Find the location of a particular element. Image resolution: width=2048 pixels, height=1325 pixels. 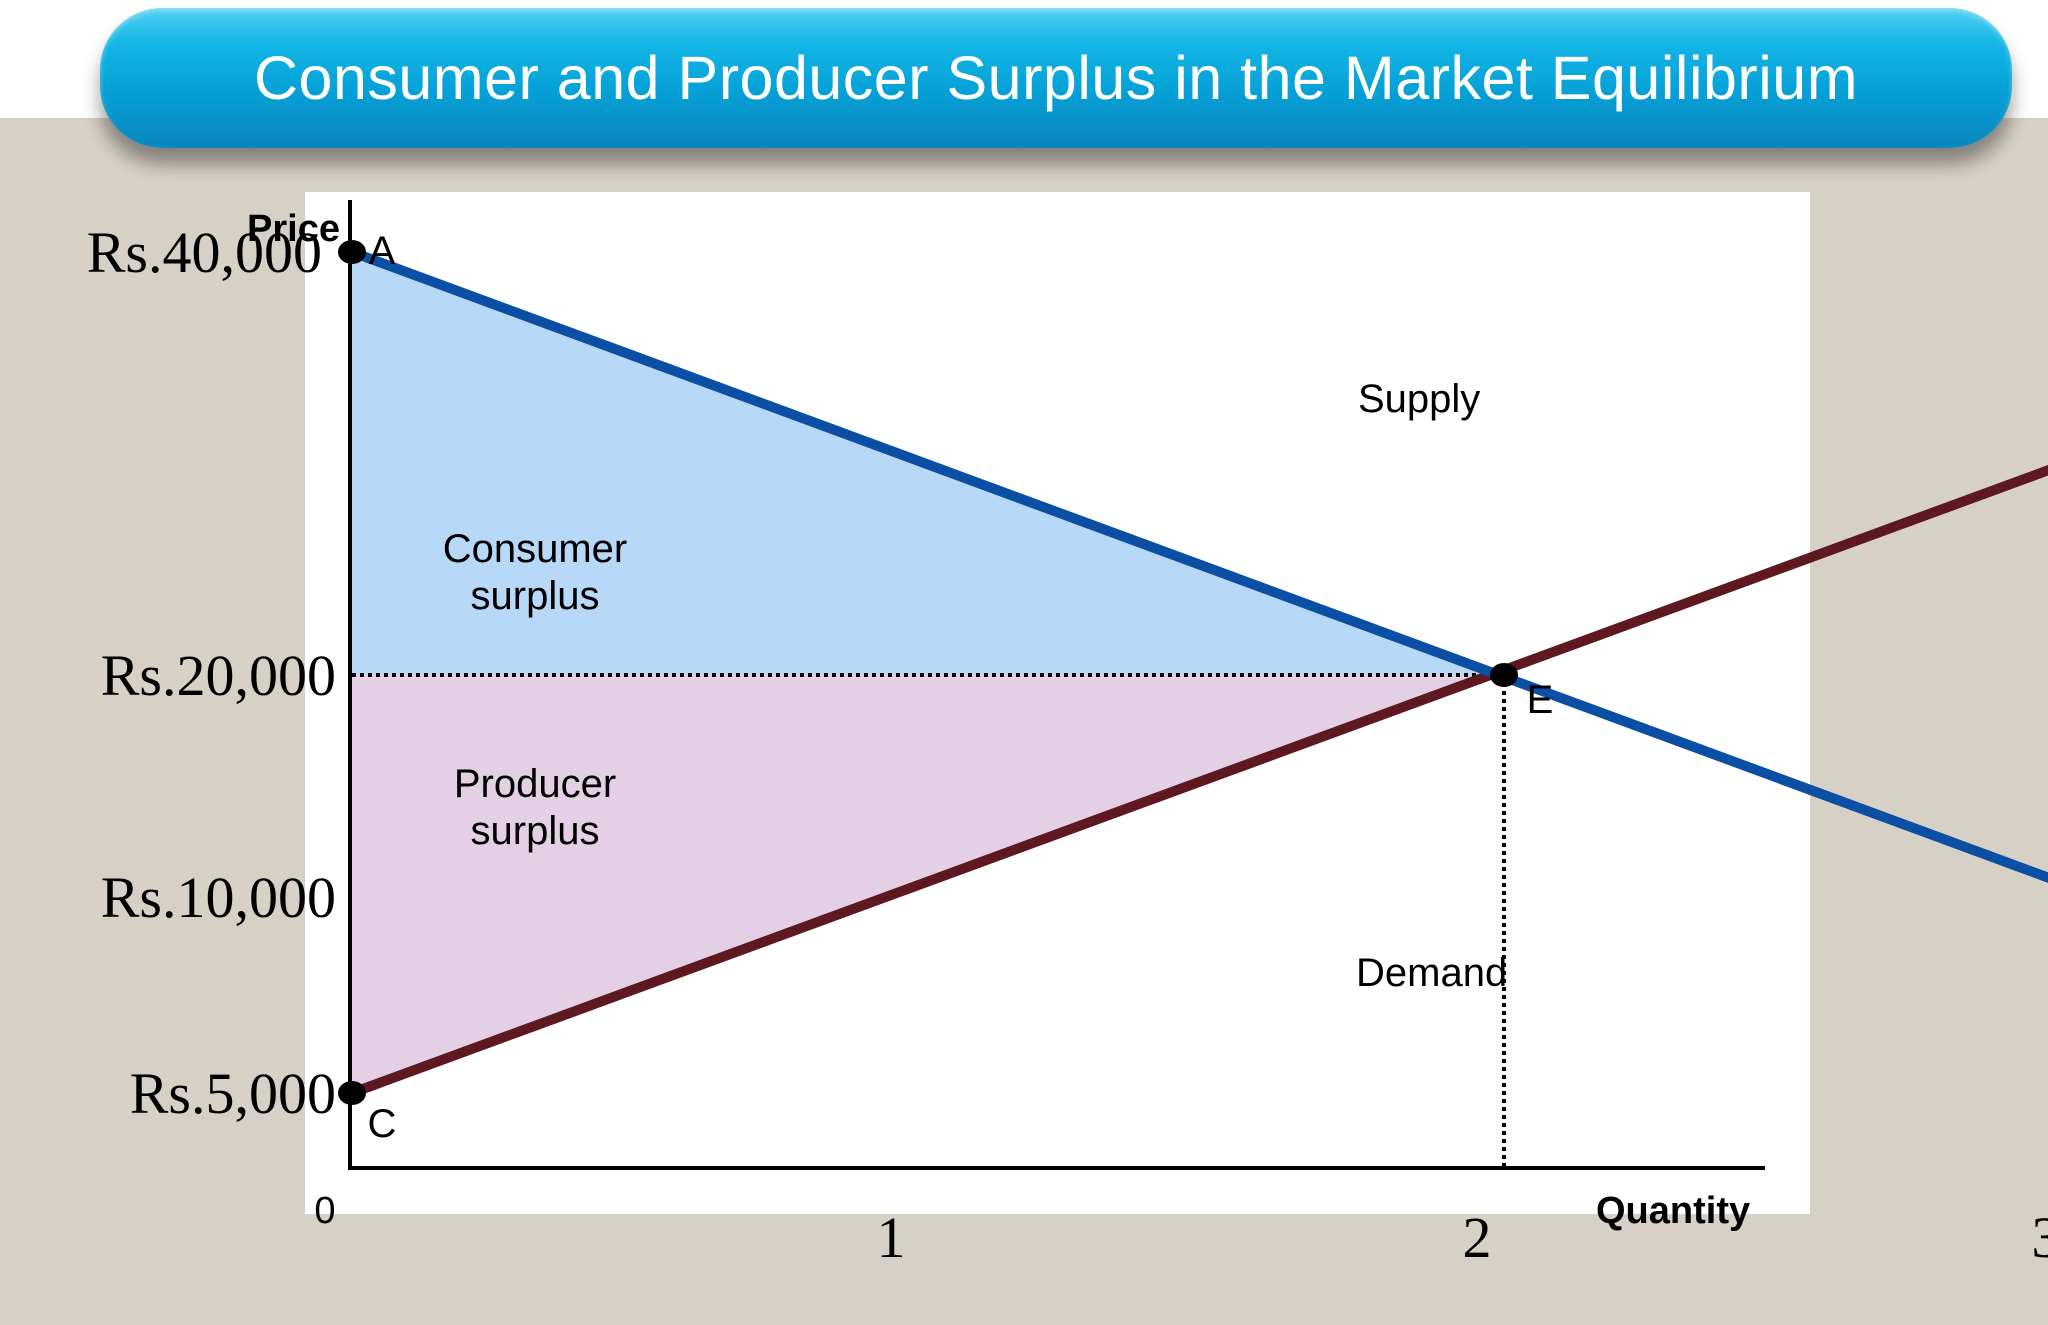

y-tick-label: Rs.5,000 is located at coordinates (233, 1093).